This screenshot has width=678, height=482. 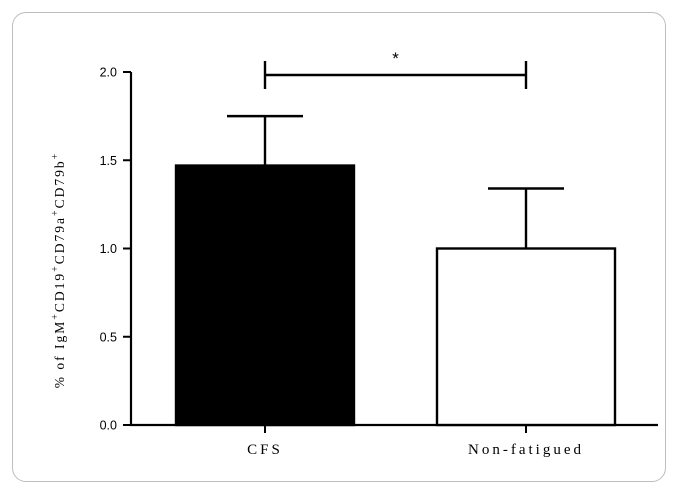 I want to click on y-tick-label: 2.0, so click(x=108, y=73).